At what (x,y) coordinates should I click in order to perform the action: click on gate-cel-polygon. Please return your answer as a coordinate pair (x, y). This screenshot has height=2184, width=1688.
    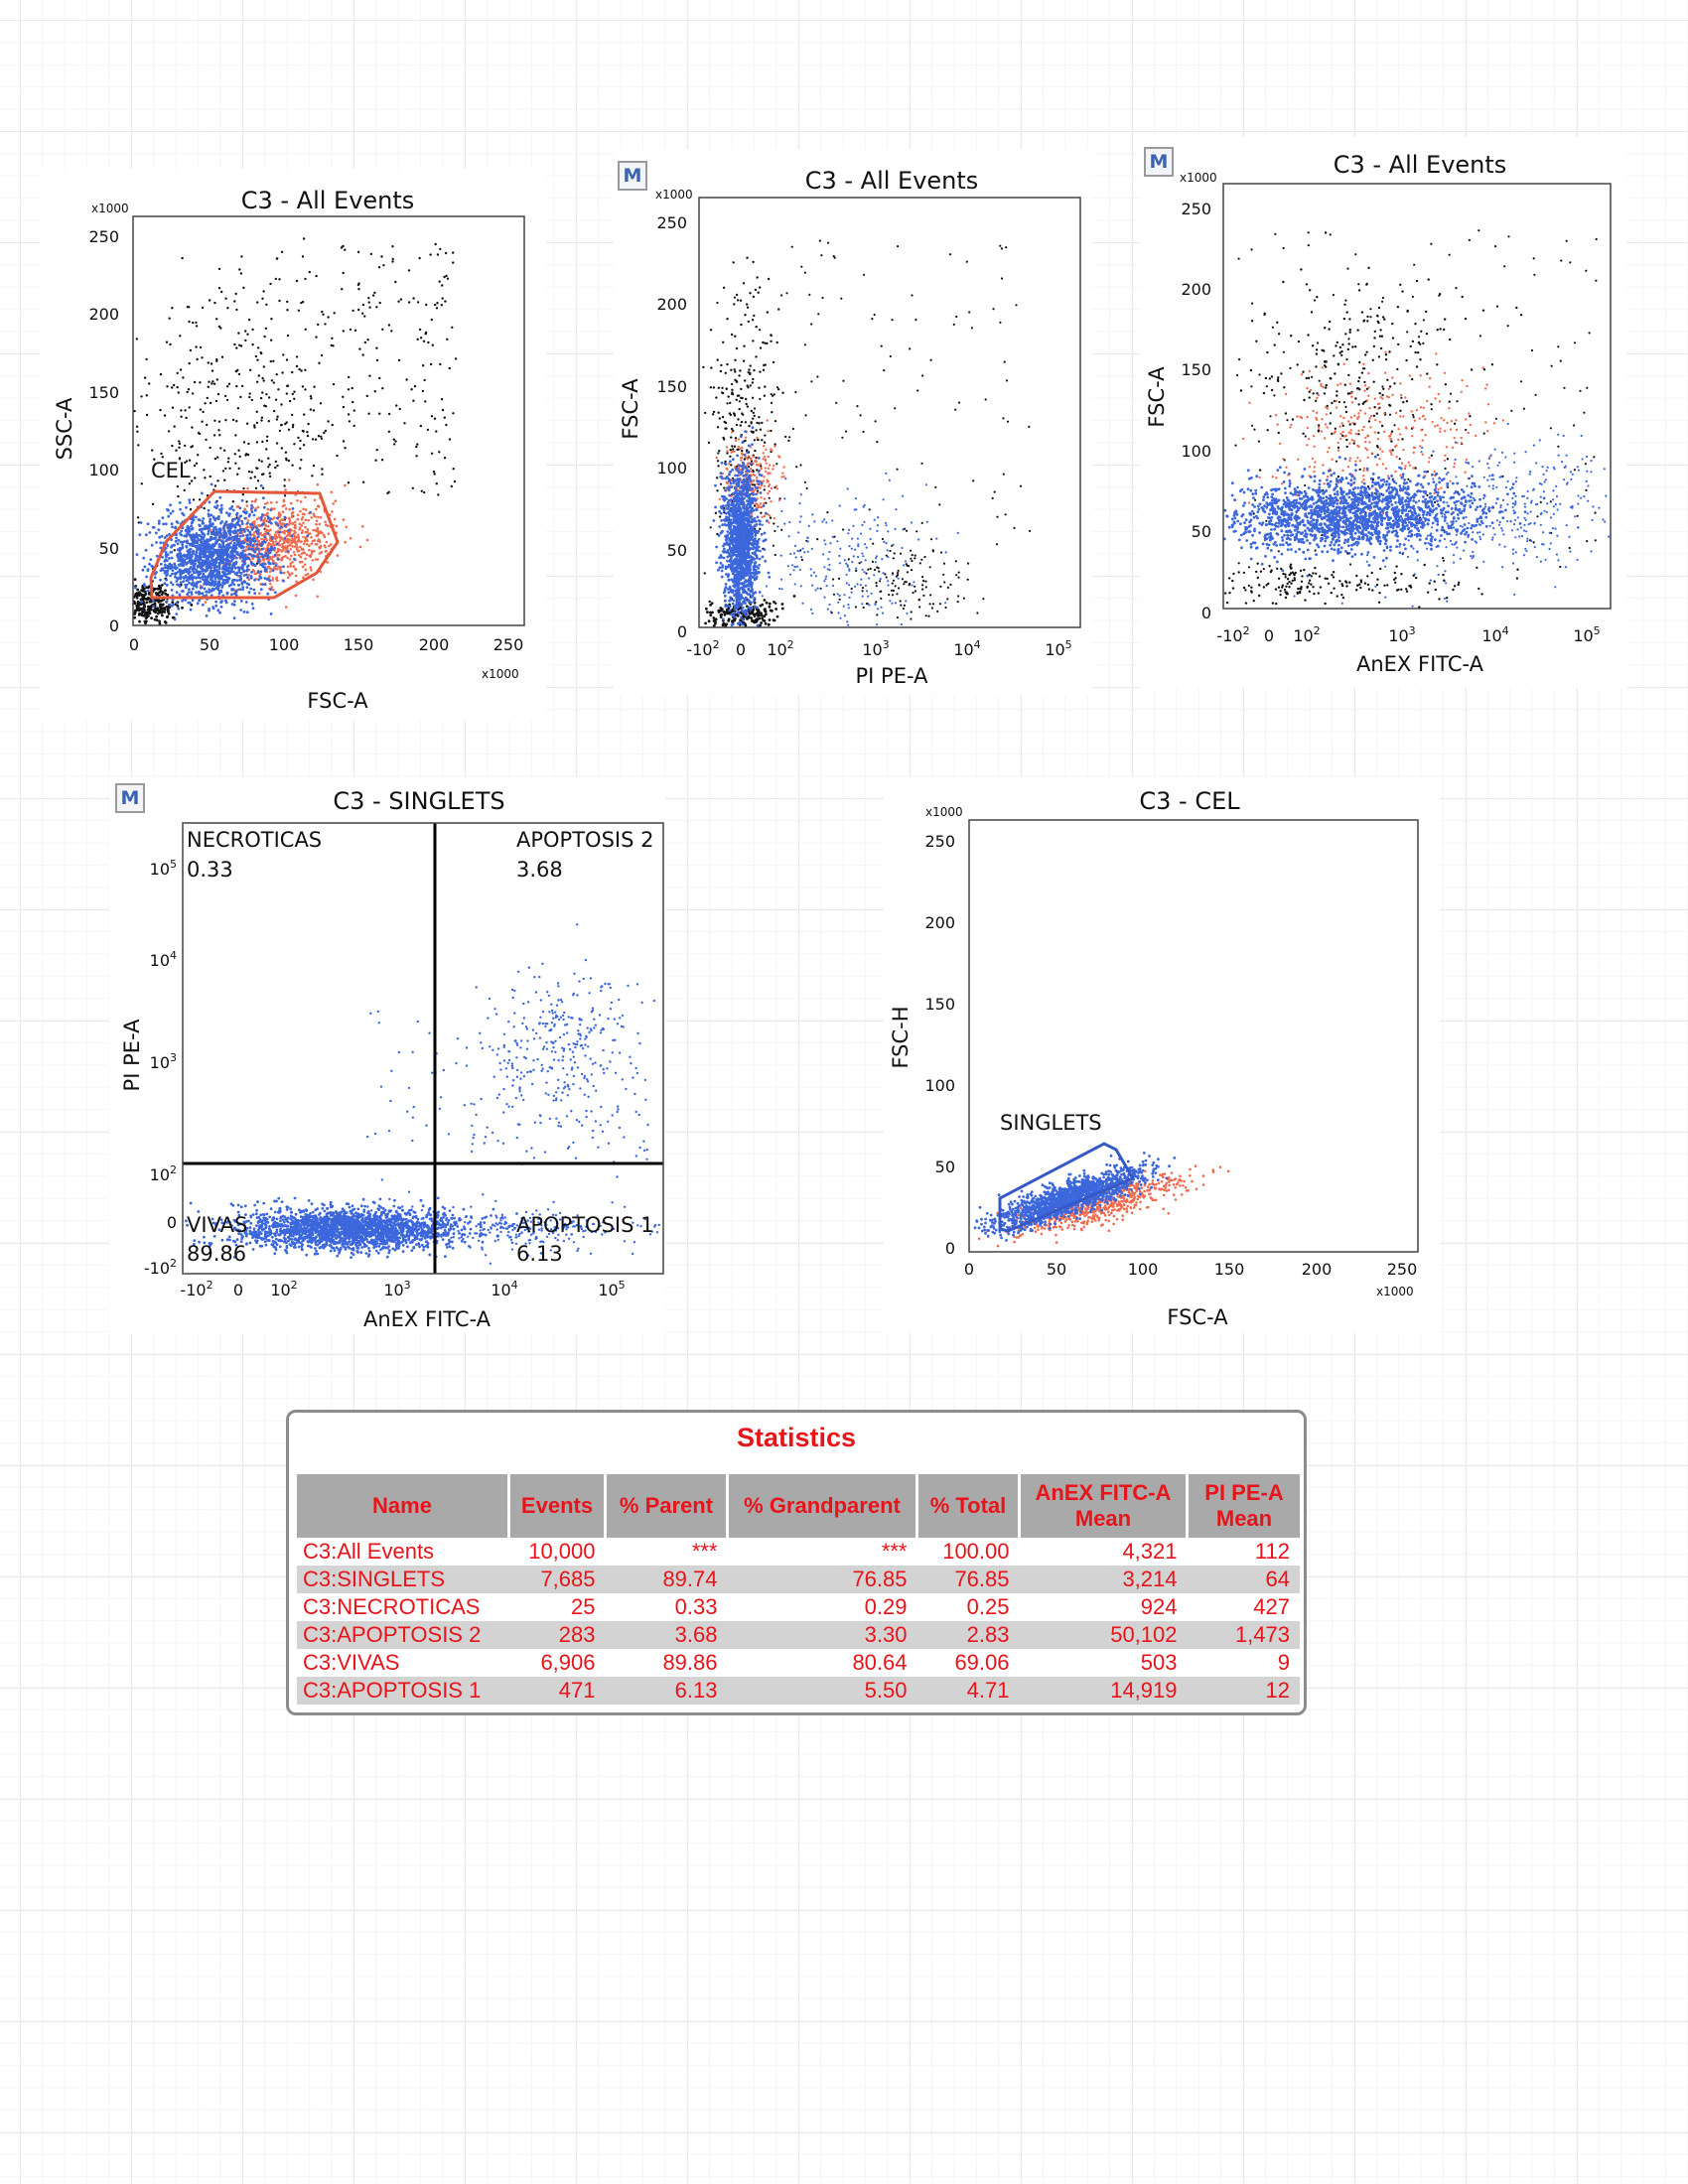
    Looking at the image, I should click on (244, 544).